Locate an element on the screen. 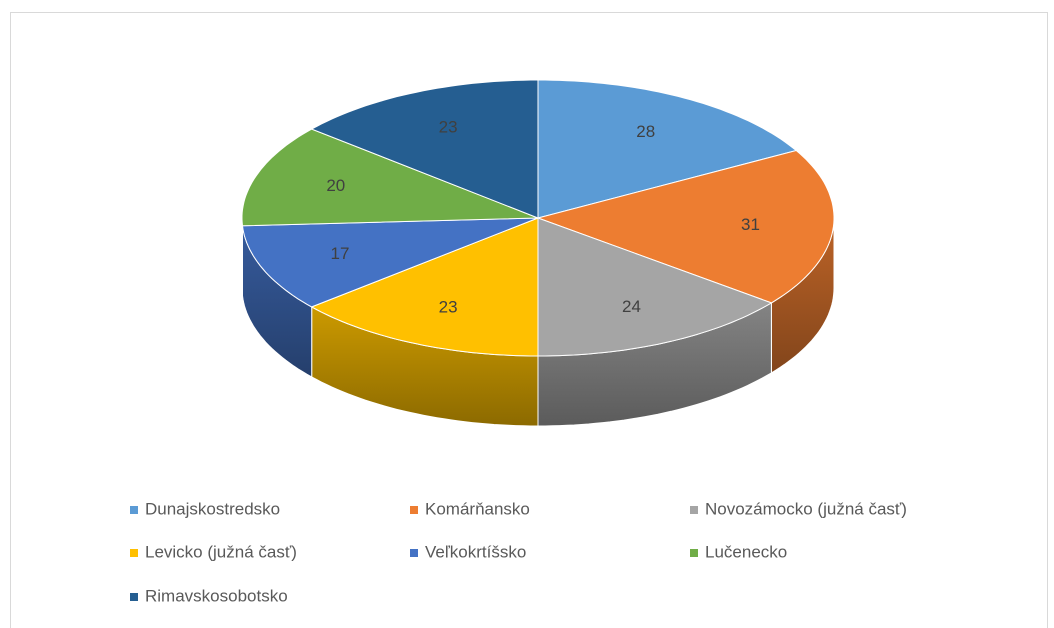 The width and height of the screenshot is (1054, 628). slice-side is located at coordinates (242, 256).